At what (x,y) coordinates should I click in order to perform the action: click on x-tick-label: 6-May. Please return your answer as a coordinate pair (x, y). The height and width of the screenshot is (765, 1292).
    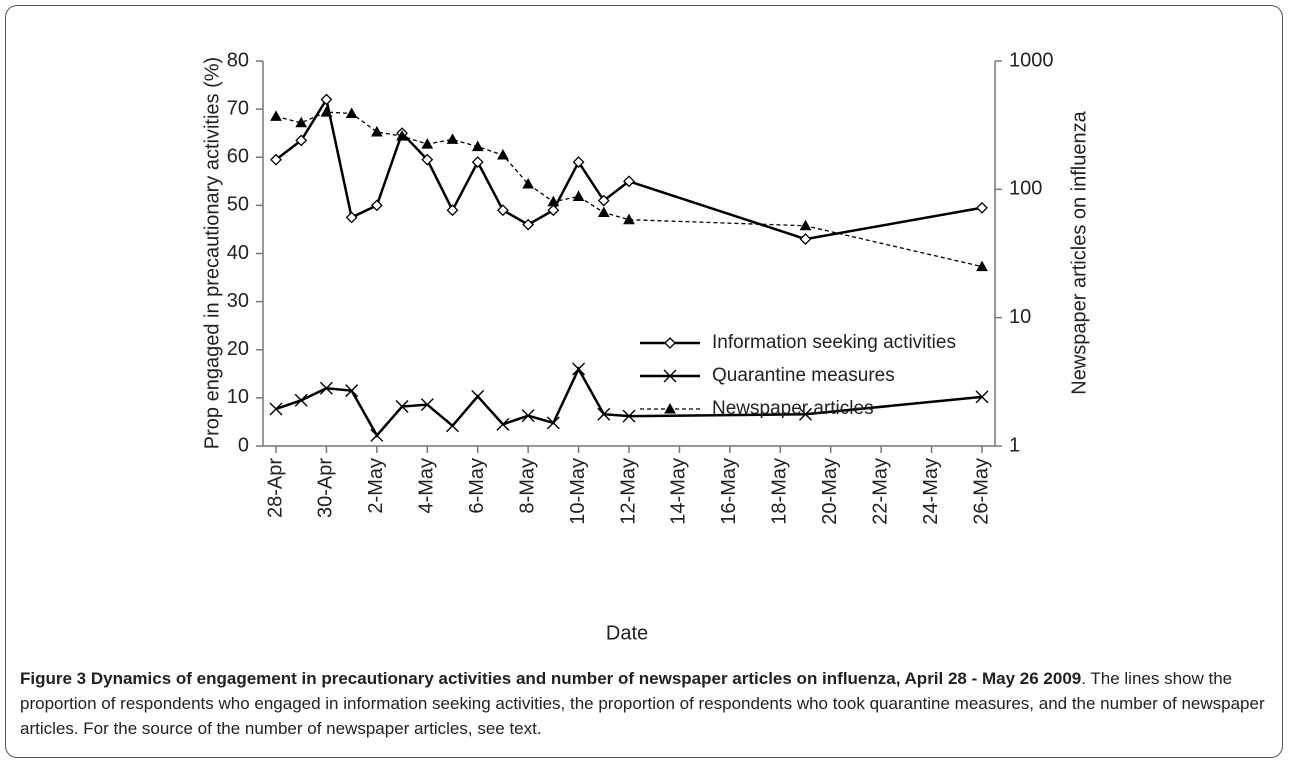
    Looking at the image, I should click on (477, 486).